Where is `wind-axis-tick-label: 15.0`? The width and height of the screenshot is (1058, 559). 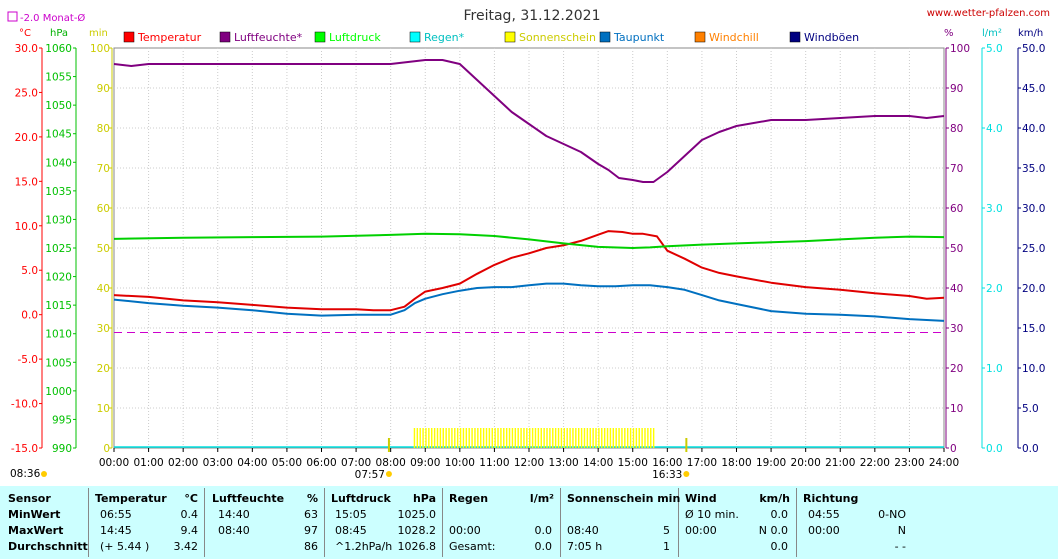 wind-axis-tick-label: 15.0 is located at coordinates (1033, 329).